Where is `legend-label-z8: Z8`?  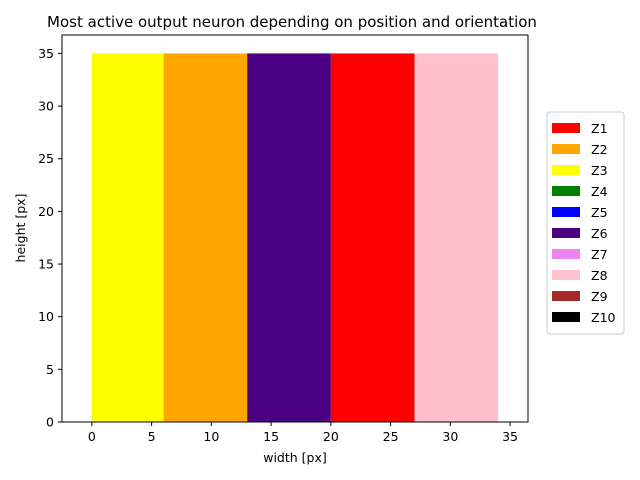 legend-label-z8: Z8 is located at coordinates (599, 275).